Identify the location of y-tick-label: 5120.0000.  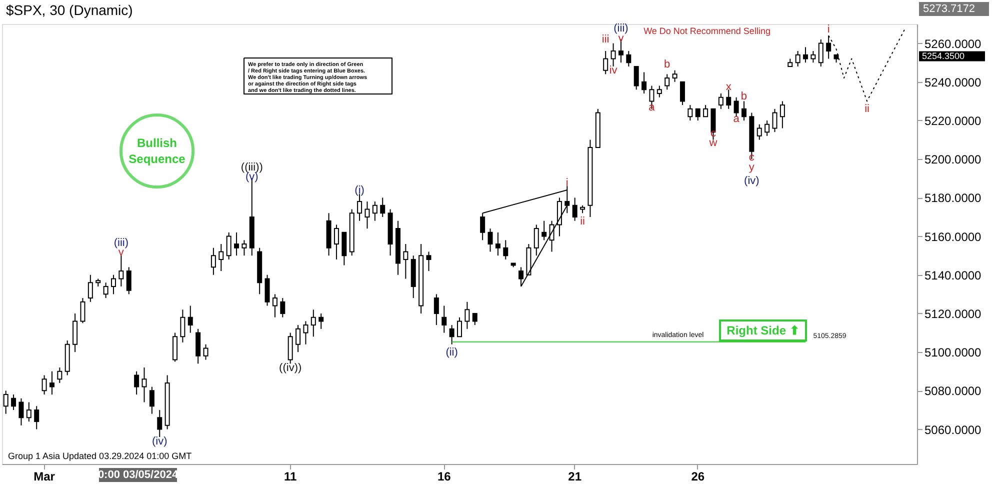
(953, 313).